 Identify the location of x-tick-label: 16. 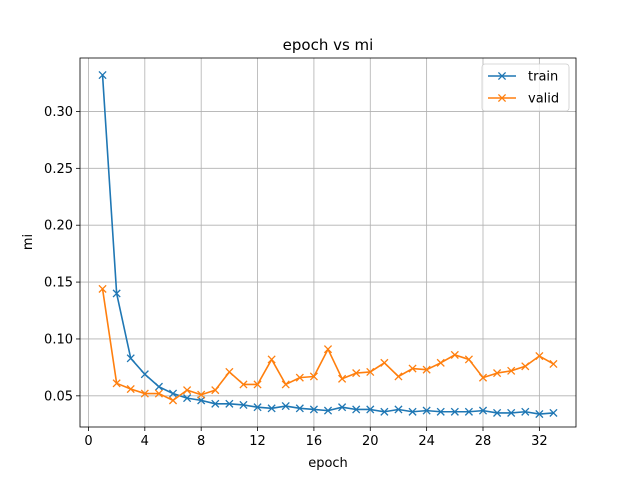
(314, 441).